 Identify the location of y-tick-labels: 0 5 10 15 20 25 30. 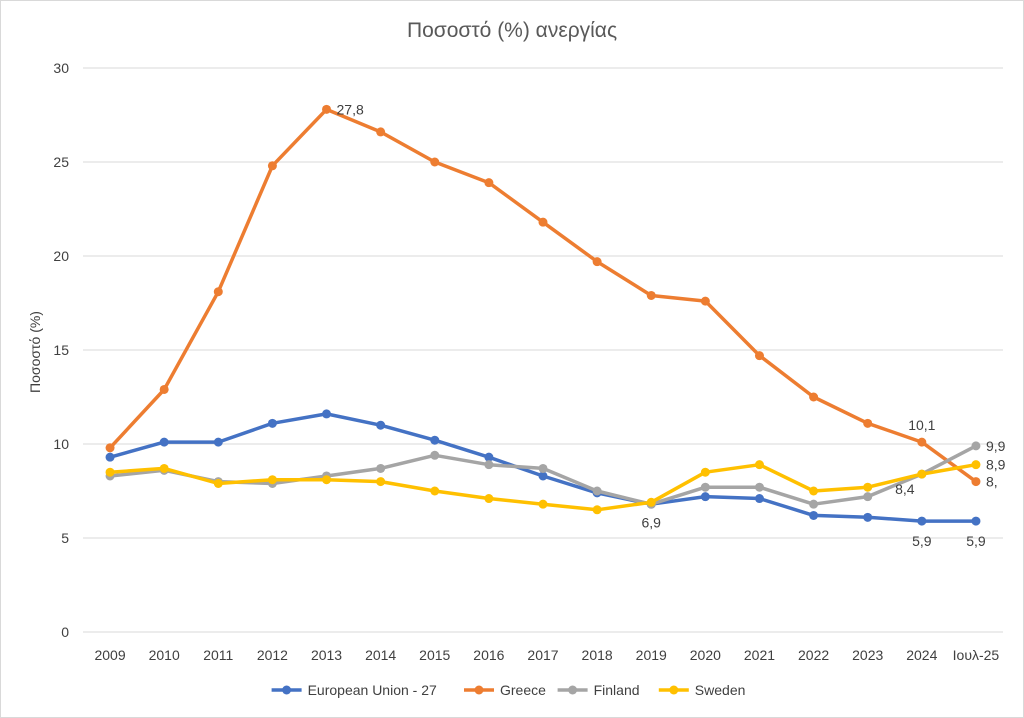
(61, 350).